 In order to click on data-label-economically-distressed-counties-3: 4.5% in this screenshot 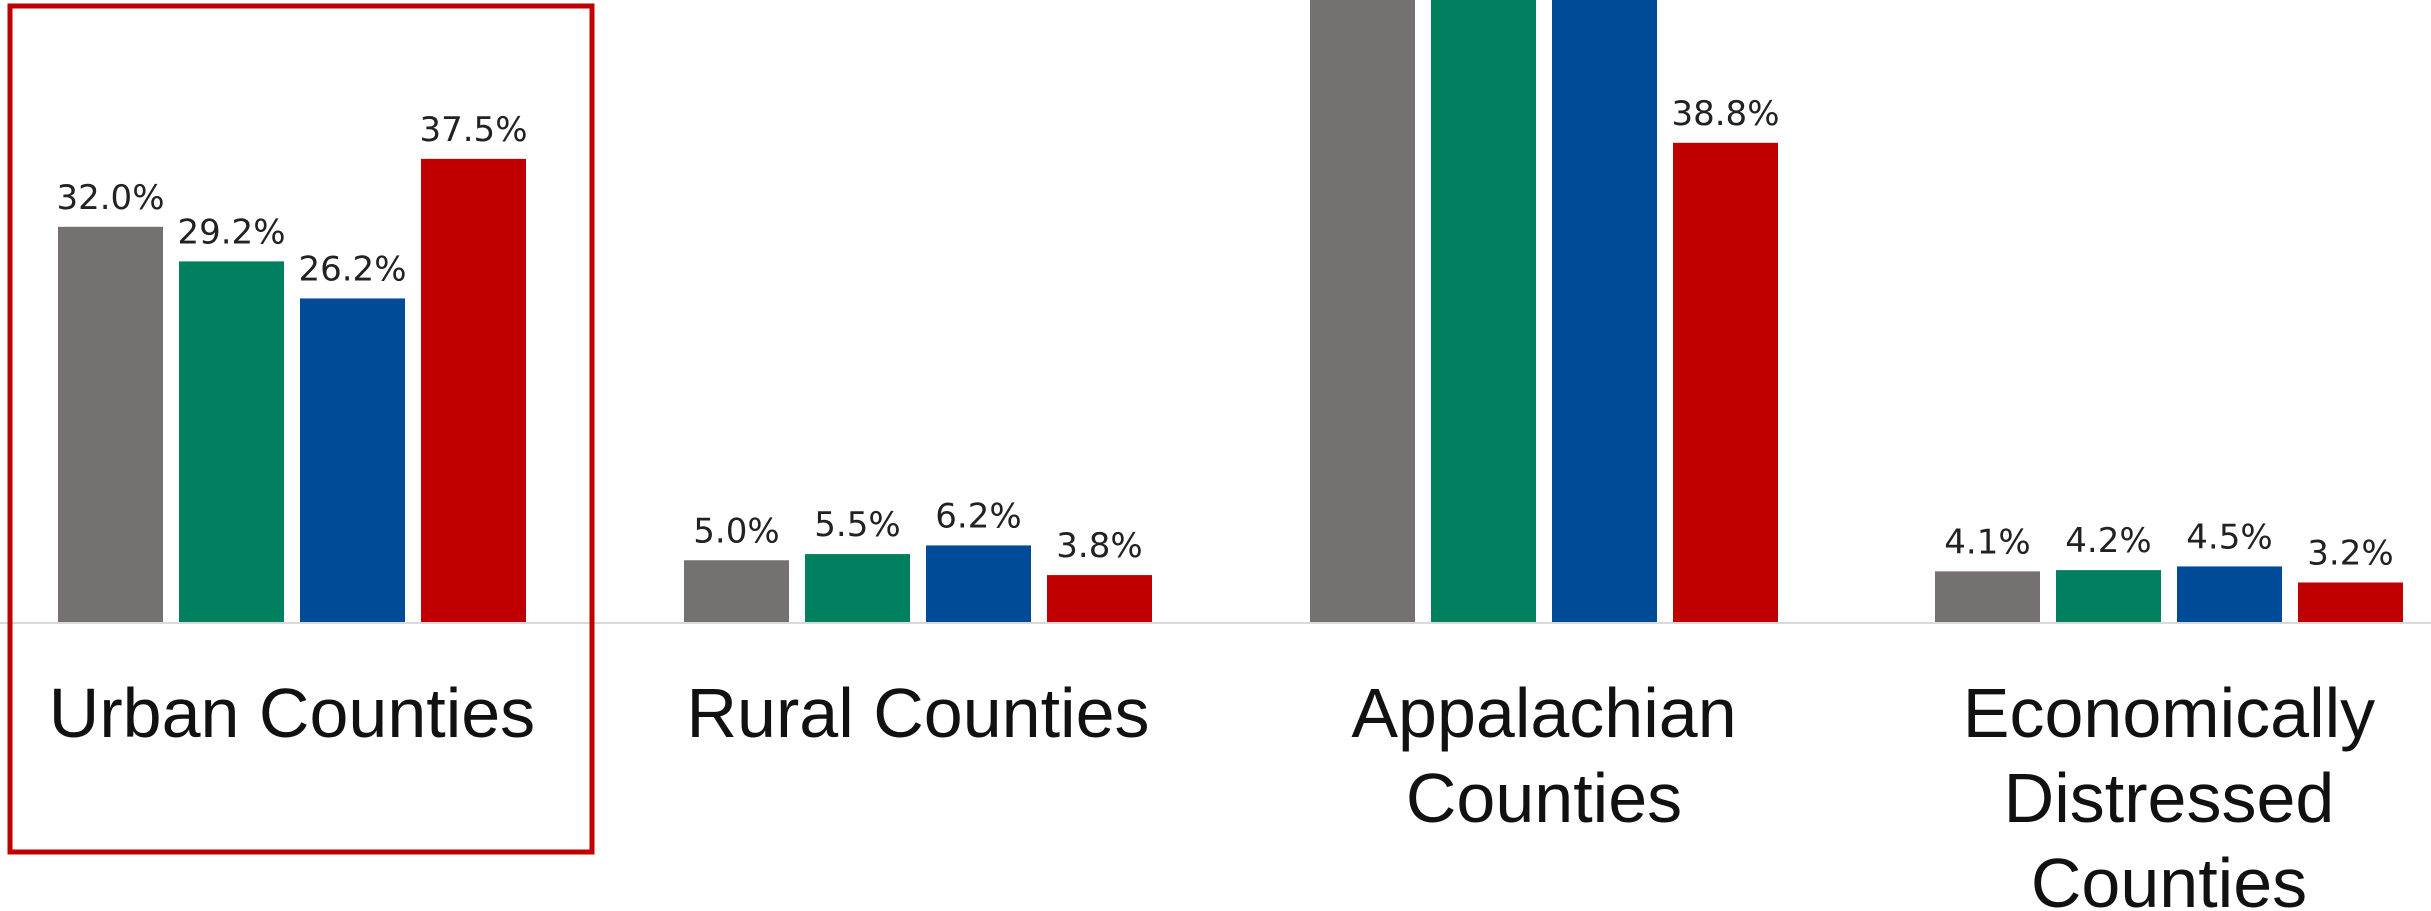, I will do `click(2229, 537)`.